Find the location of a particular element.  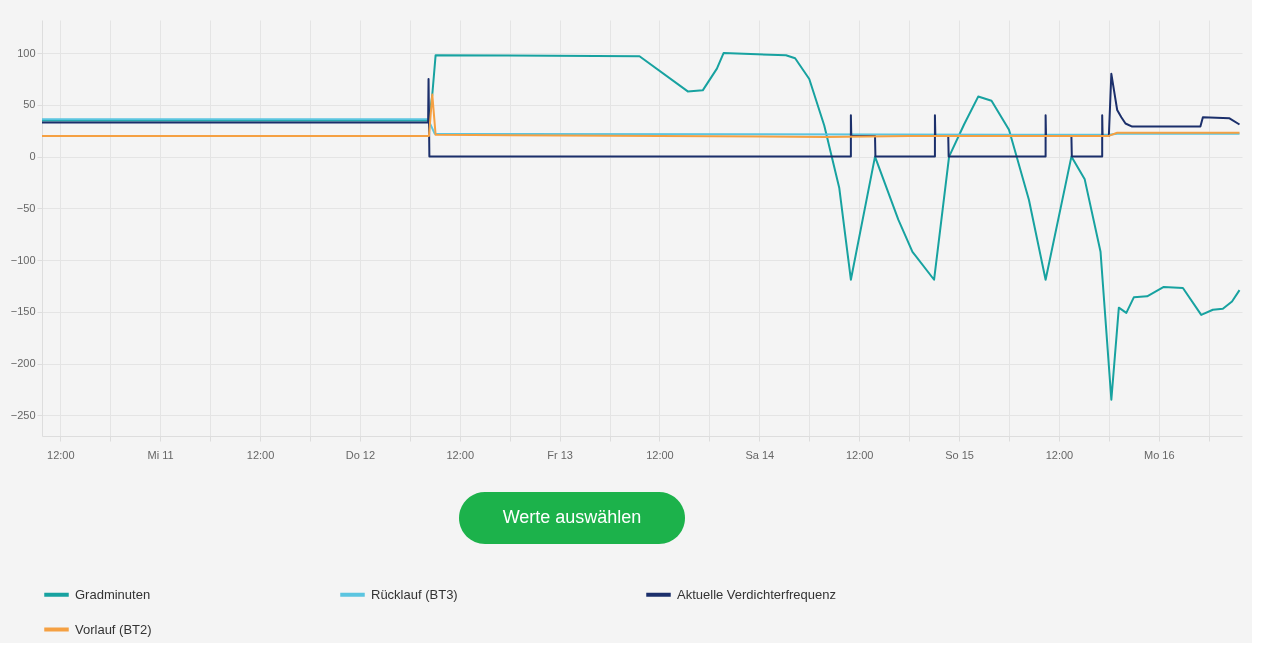

y-tick-label: −200 is located at coordinates (23, 363).